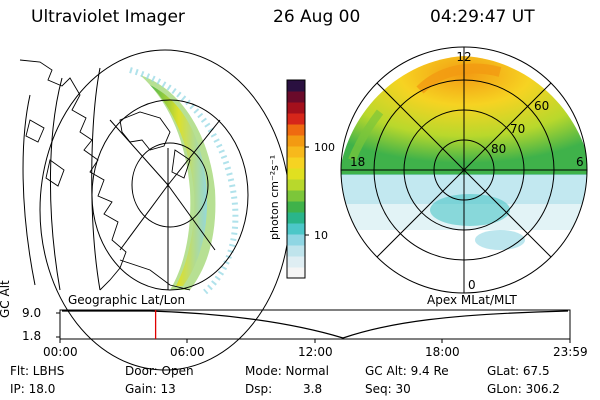 This screenshot has height=400, width=600. What do you see at coordinates (313, 389) in the screenshot?
I see `dsp-value: 3.8` at bounding box center [313, 389].